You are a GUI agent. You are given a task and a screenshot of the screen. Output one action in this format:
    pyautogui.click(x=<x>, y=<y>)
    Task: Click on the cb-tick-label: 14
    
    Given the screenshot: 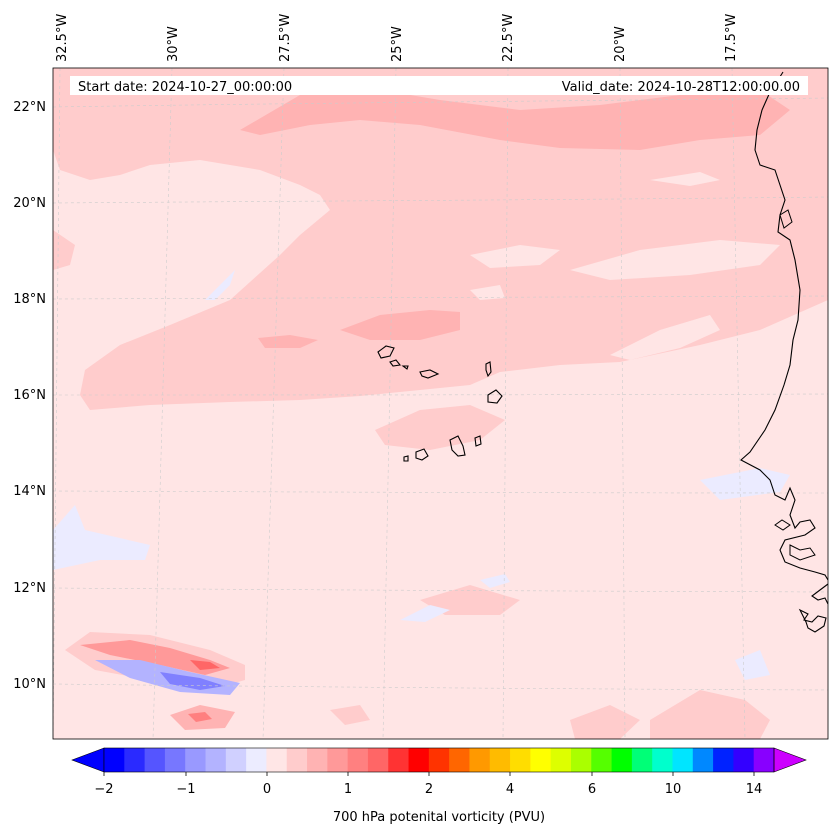 What is the action you would take?
    pyautogui.click(x=754, y=789)
    